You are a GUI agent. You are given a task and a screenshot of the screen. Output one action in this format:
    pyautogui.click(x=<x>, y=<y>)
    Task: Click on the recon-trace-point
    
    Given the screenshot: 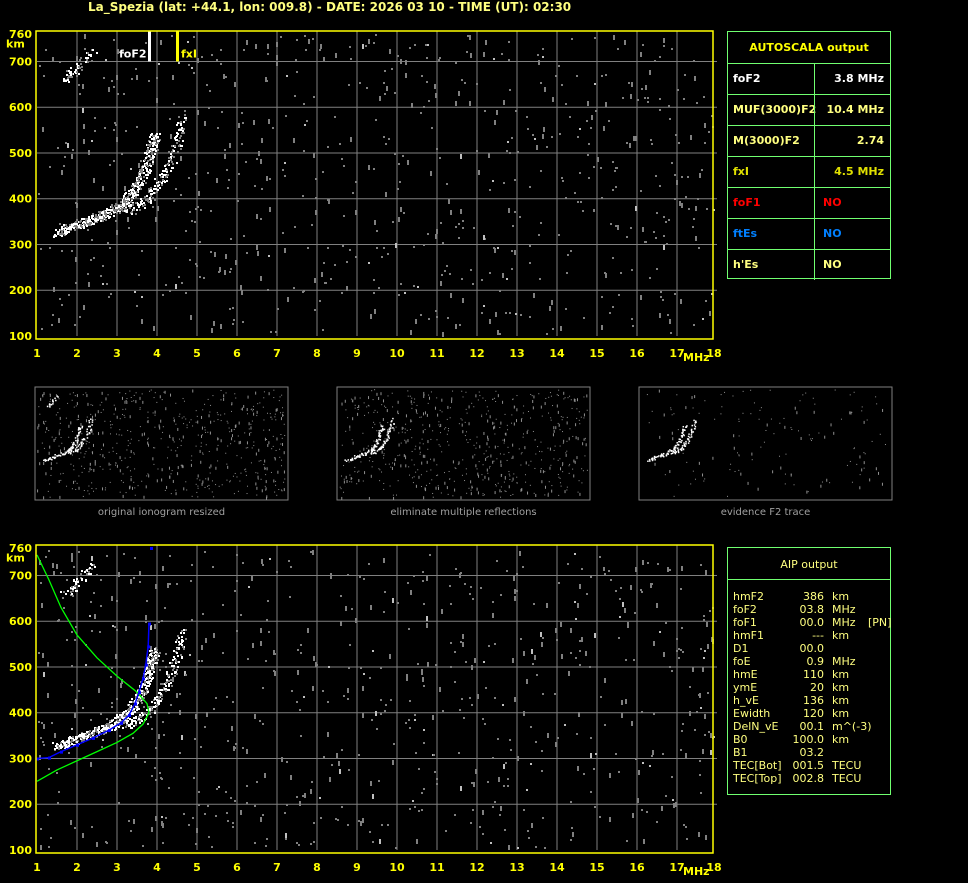 What is the action you would take?
    pyautogui.click(x=139, y=693)
    